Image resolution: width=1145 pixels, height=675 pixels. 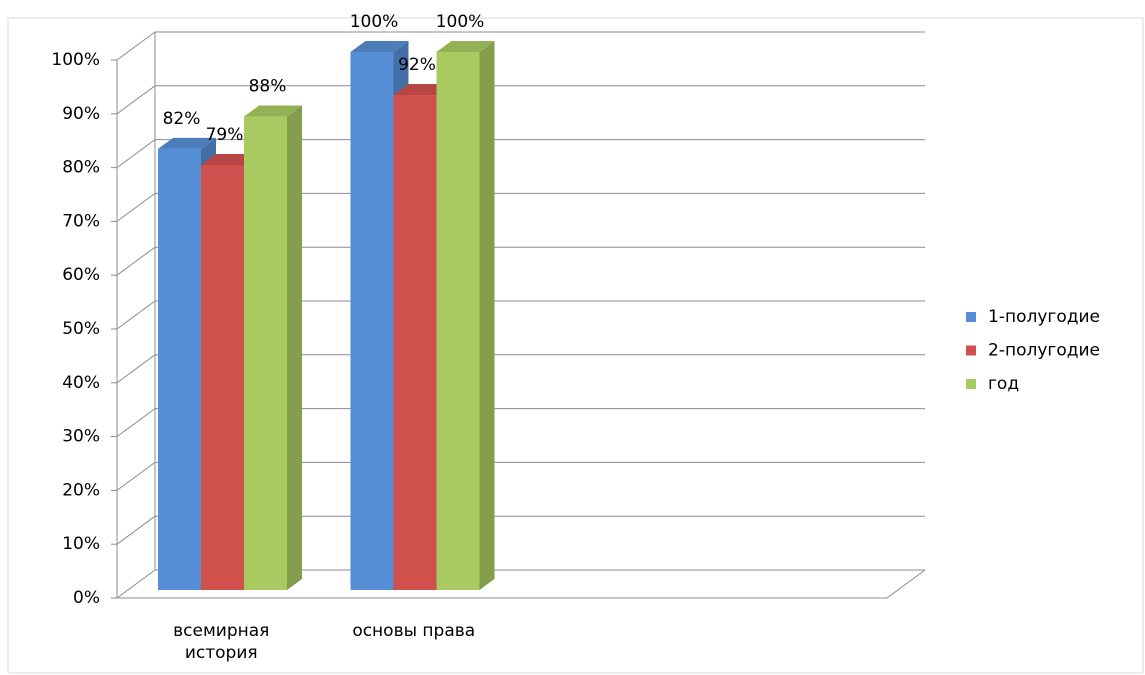 What do you see at coordinates (906, 584) in the screenshot?
I see `axis-line` at bounding box center [906, 584].